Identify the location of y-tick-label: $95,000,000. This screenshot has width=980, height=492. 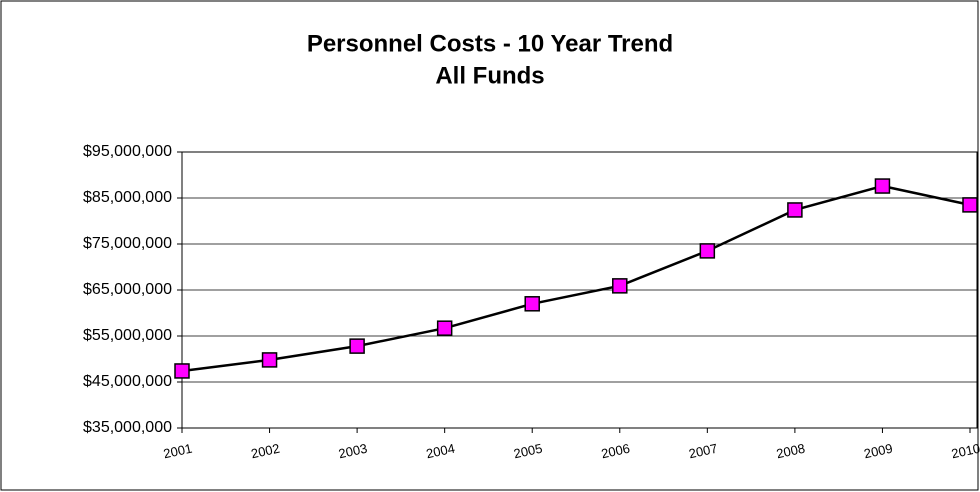
(127, 151).